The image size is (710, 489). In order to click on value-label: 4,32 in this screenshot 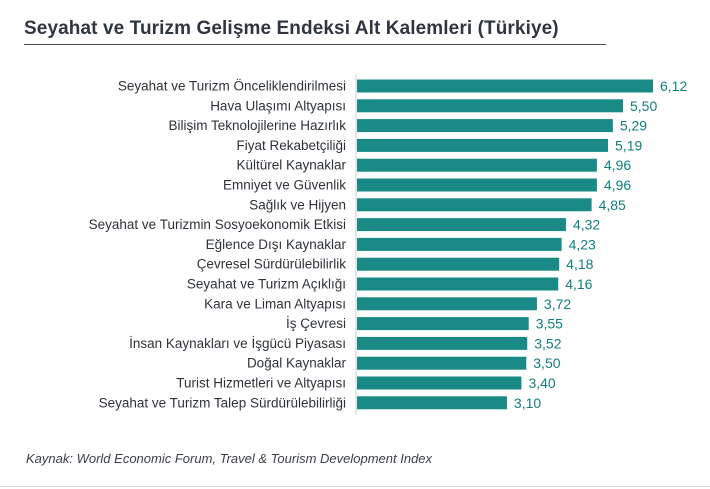, I will do `click(586, 225)`.